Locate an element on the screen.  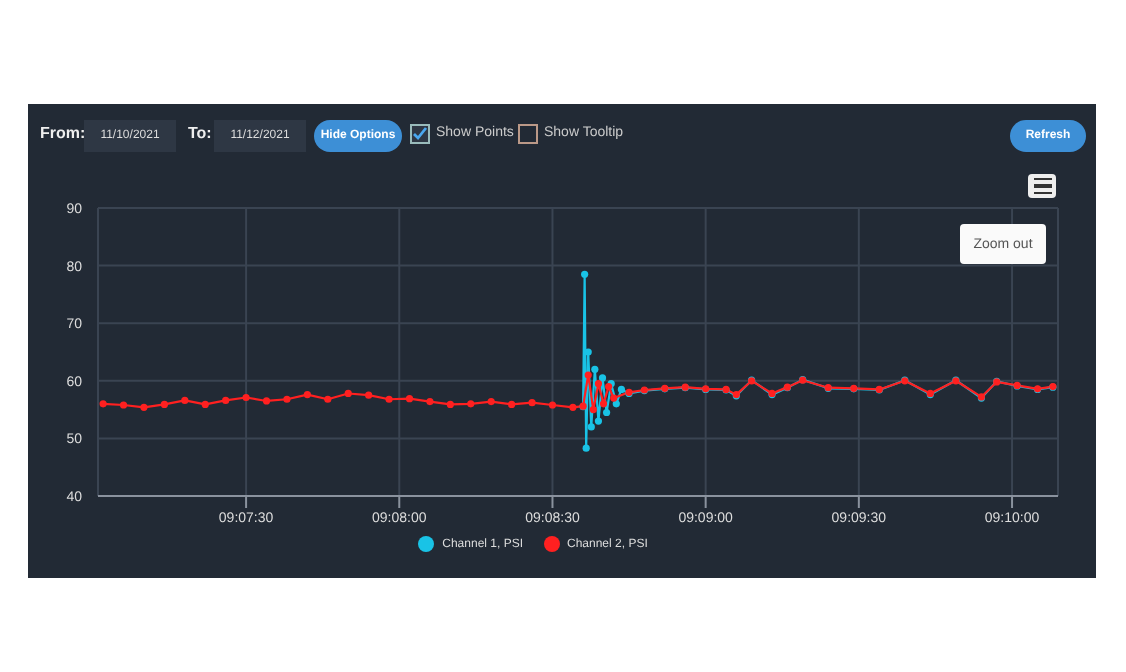
text: From: is located at coordinates (63, 133).